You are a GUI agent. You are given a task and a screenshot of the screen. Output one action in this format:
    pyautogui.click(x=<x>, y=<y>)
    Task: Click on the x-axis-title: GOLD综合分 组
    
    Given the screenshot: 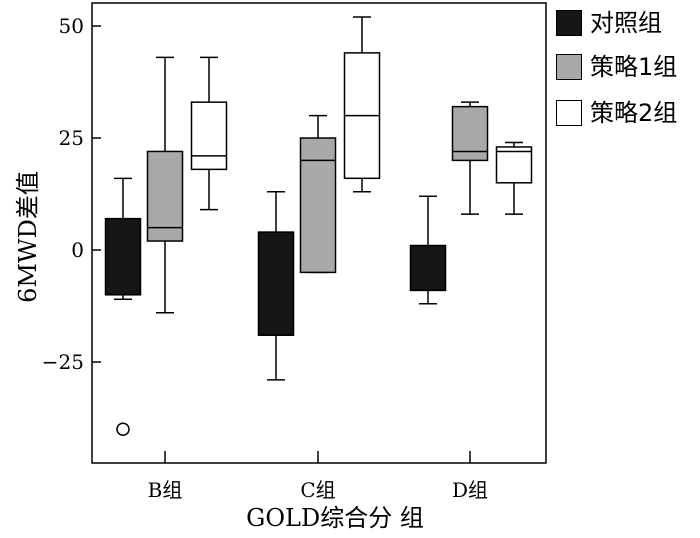 What is the action you would take?
    pyautogui.click(x=335, y=518)
    